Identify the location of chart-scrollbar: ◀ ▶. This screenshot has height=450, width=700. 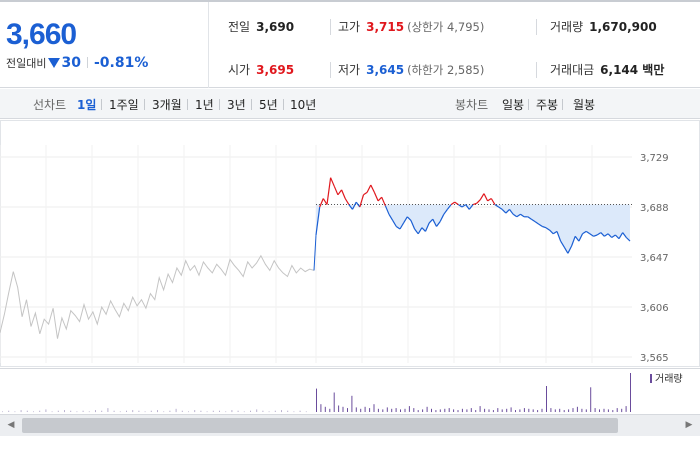
(350, 425).